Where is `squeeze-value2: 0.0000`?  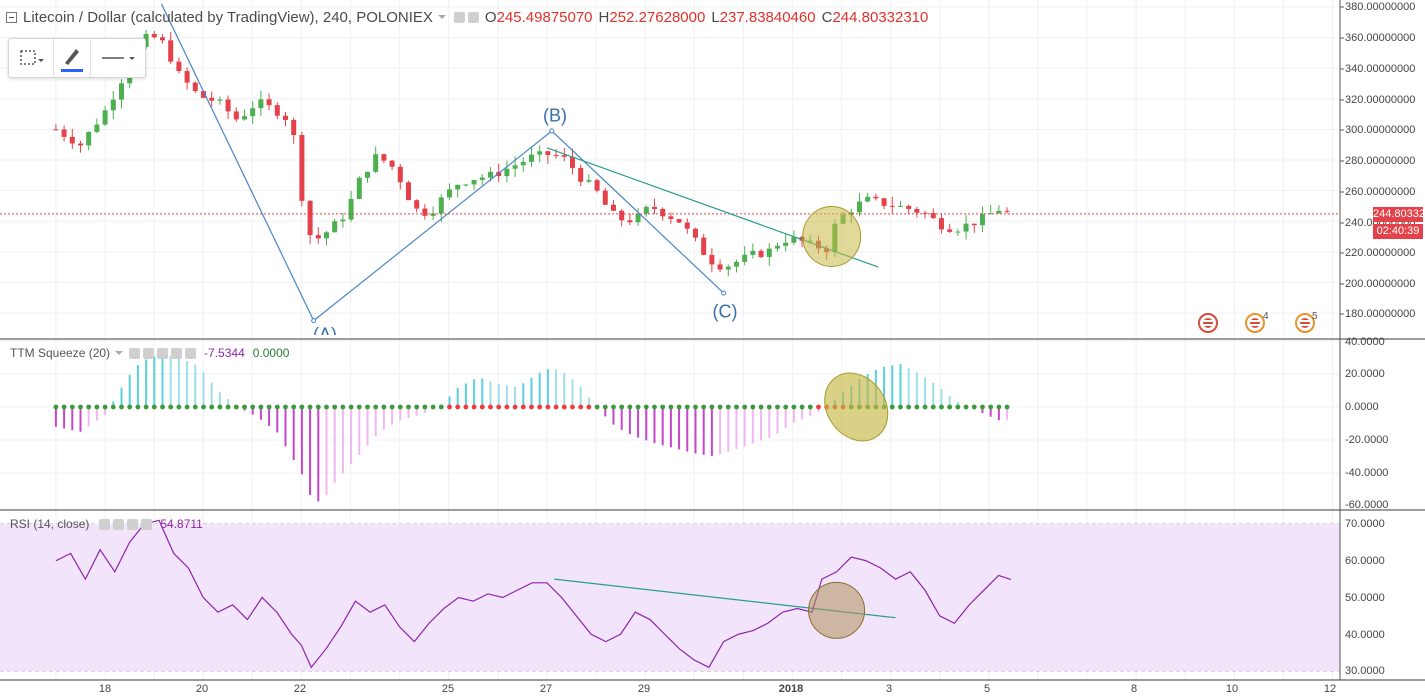
squeeze-value2: 0.0000 is located at coordinates (271, 353).